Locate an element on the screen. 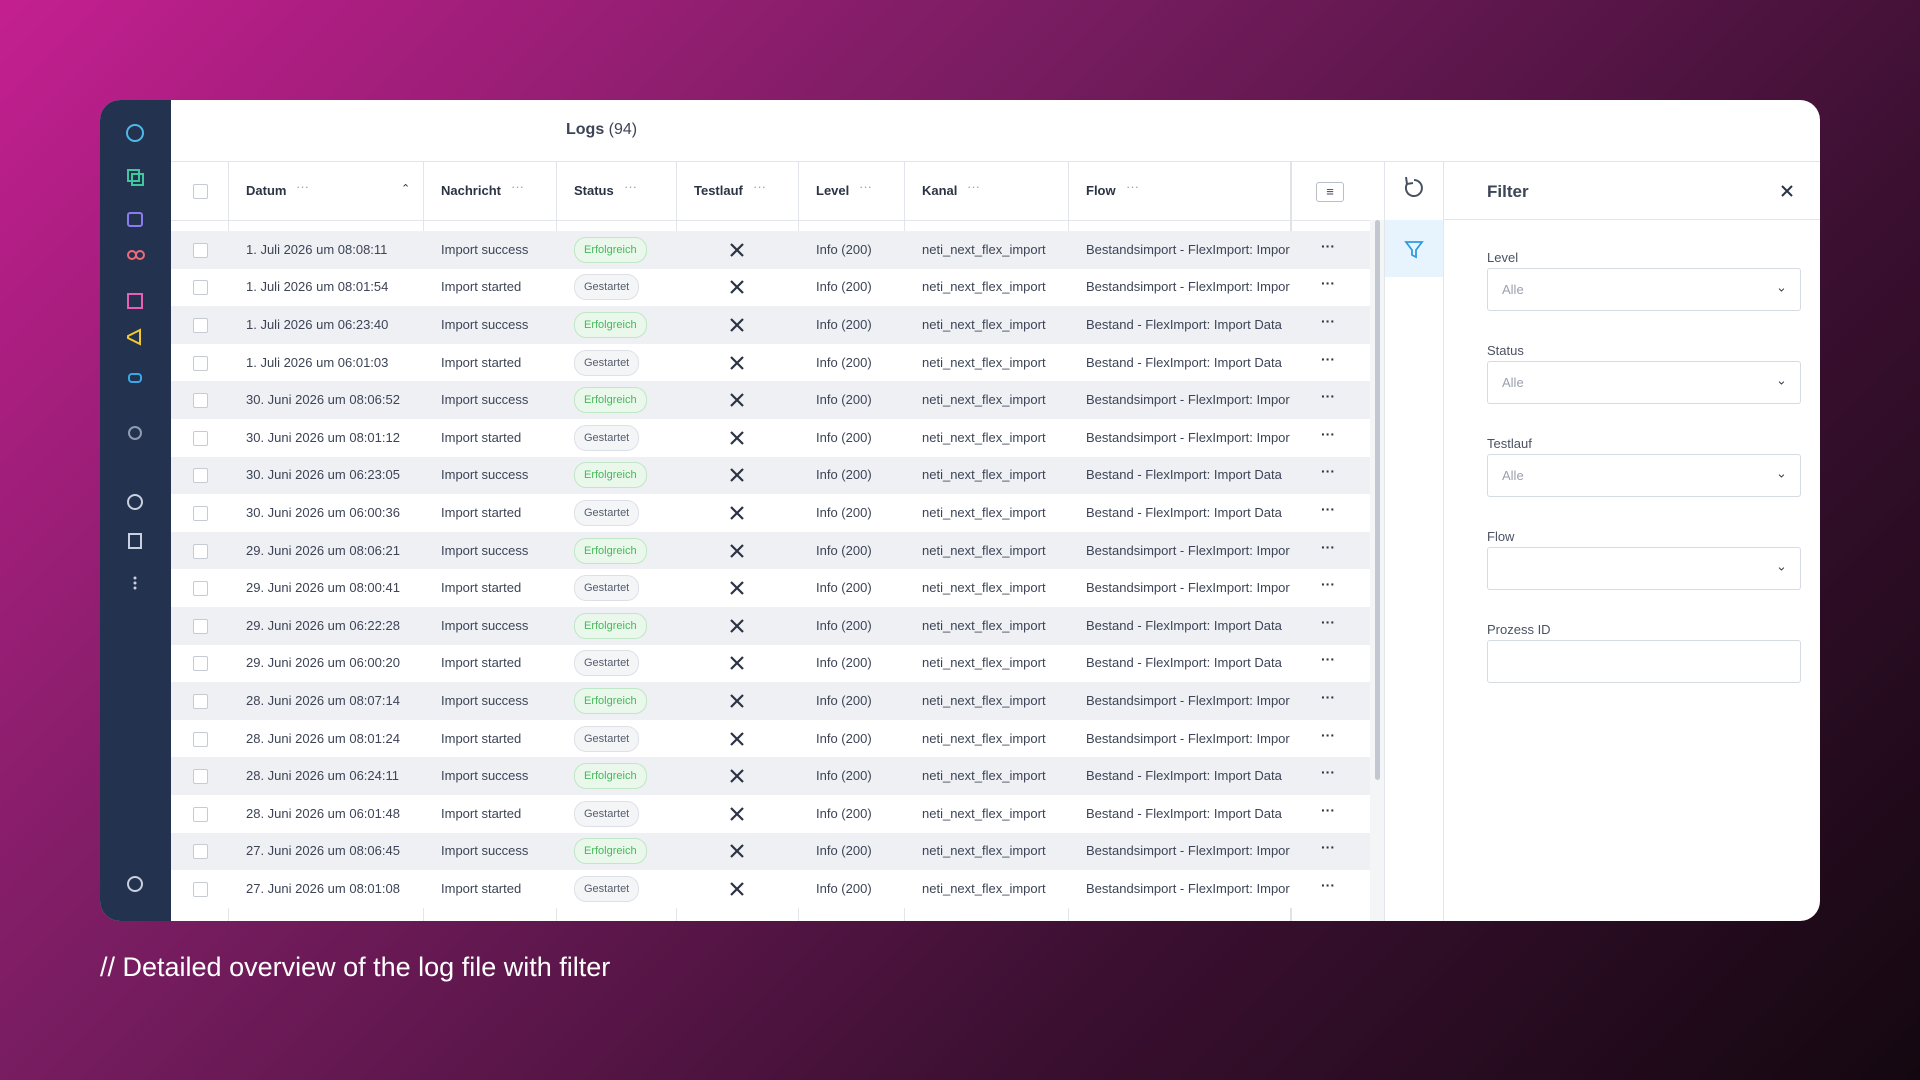  placeholder: Alle is located at coordinates (1513, 382).